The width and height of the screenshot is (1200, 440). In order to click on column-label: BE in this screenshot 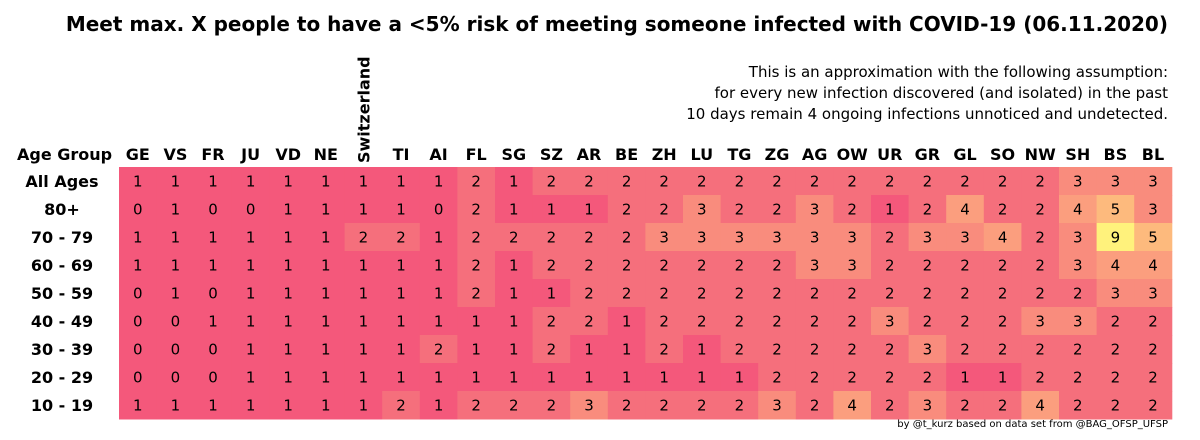, I will do `click(626, 154)`.